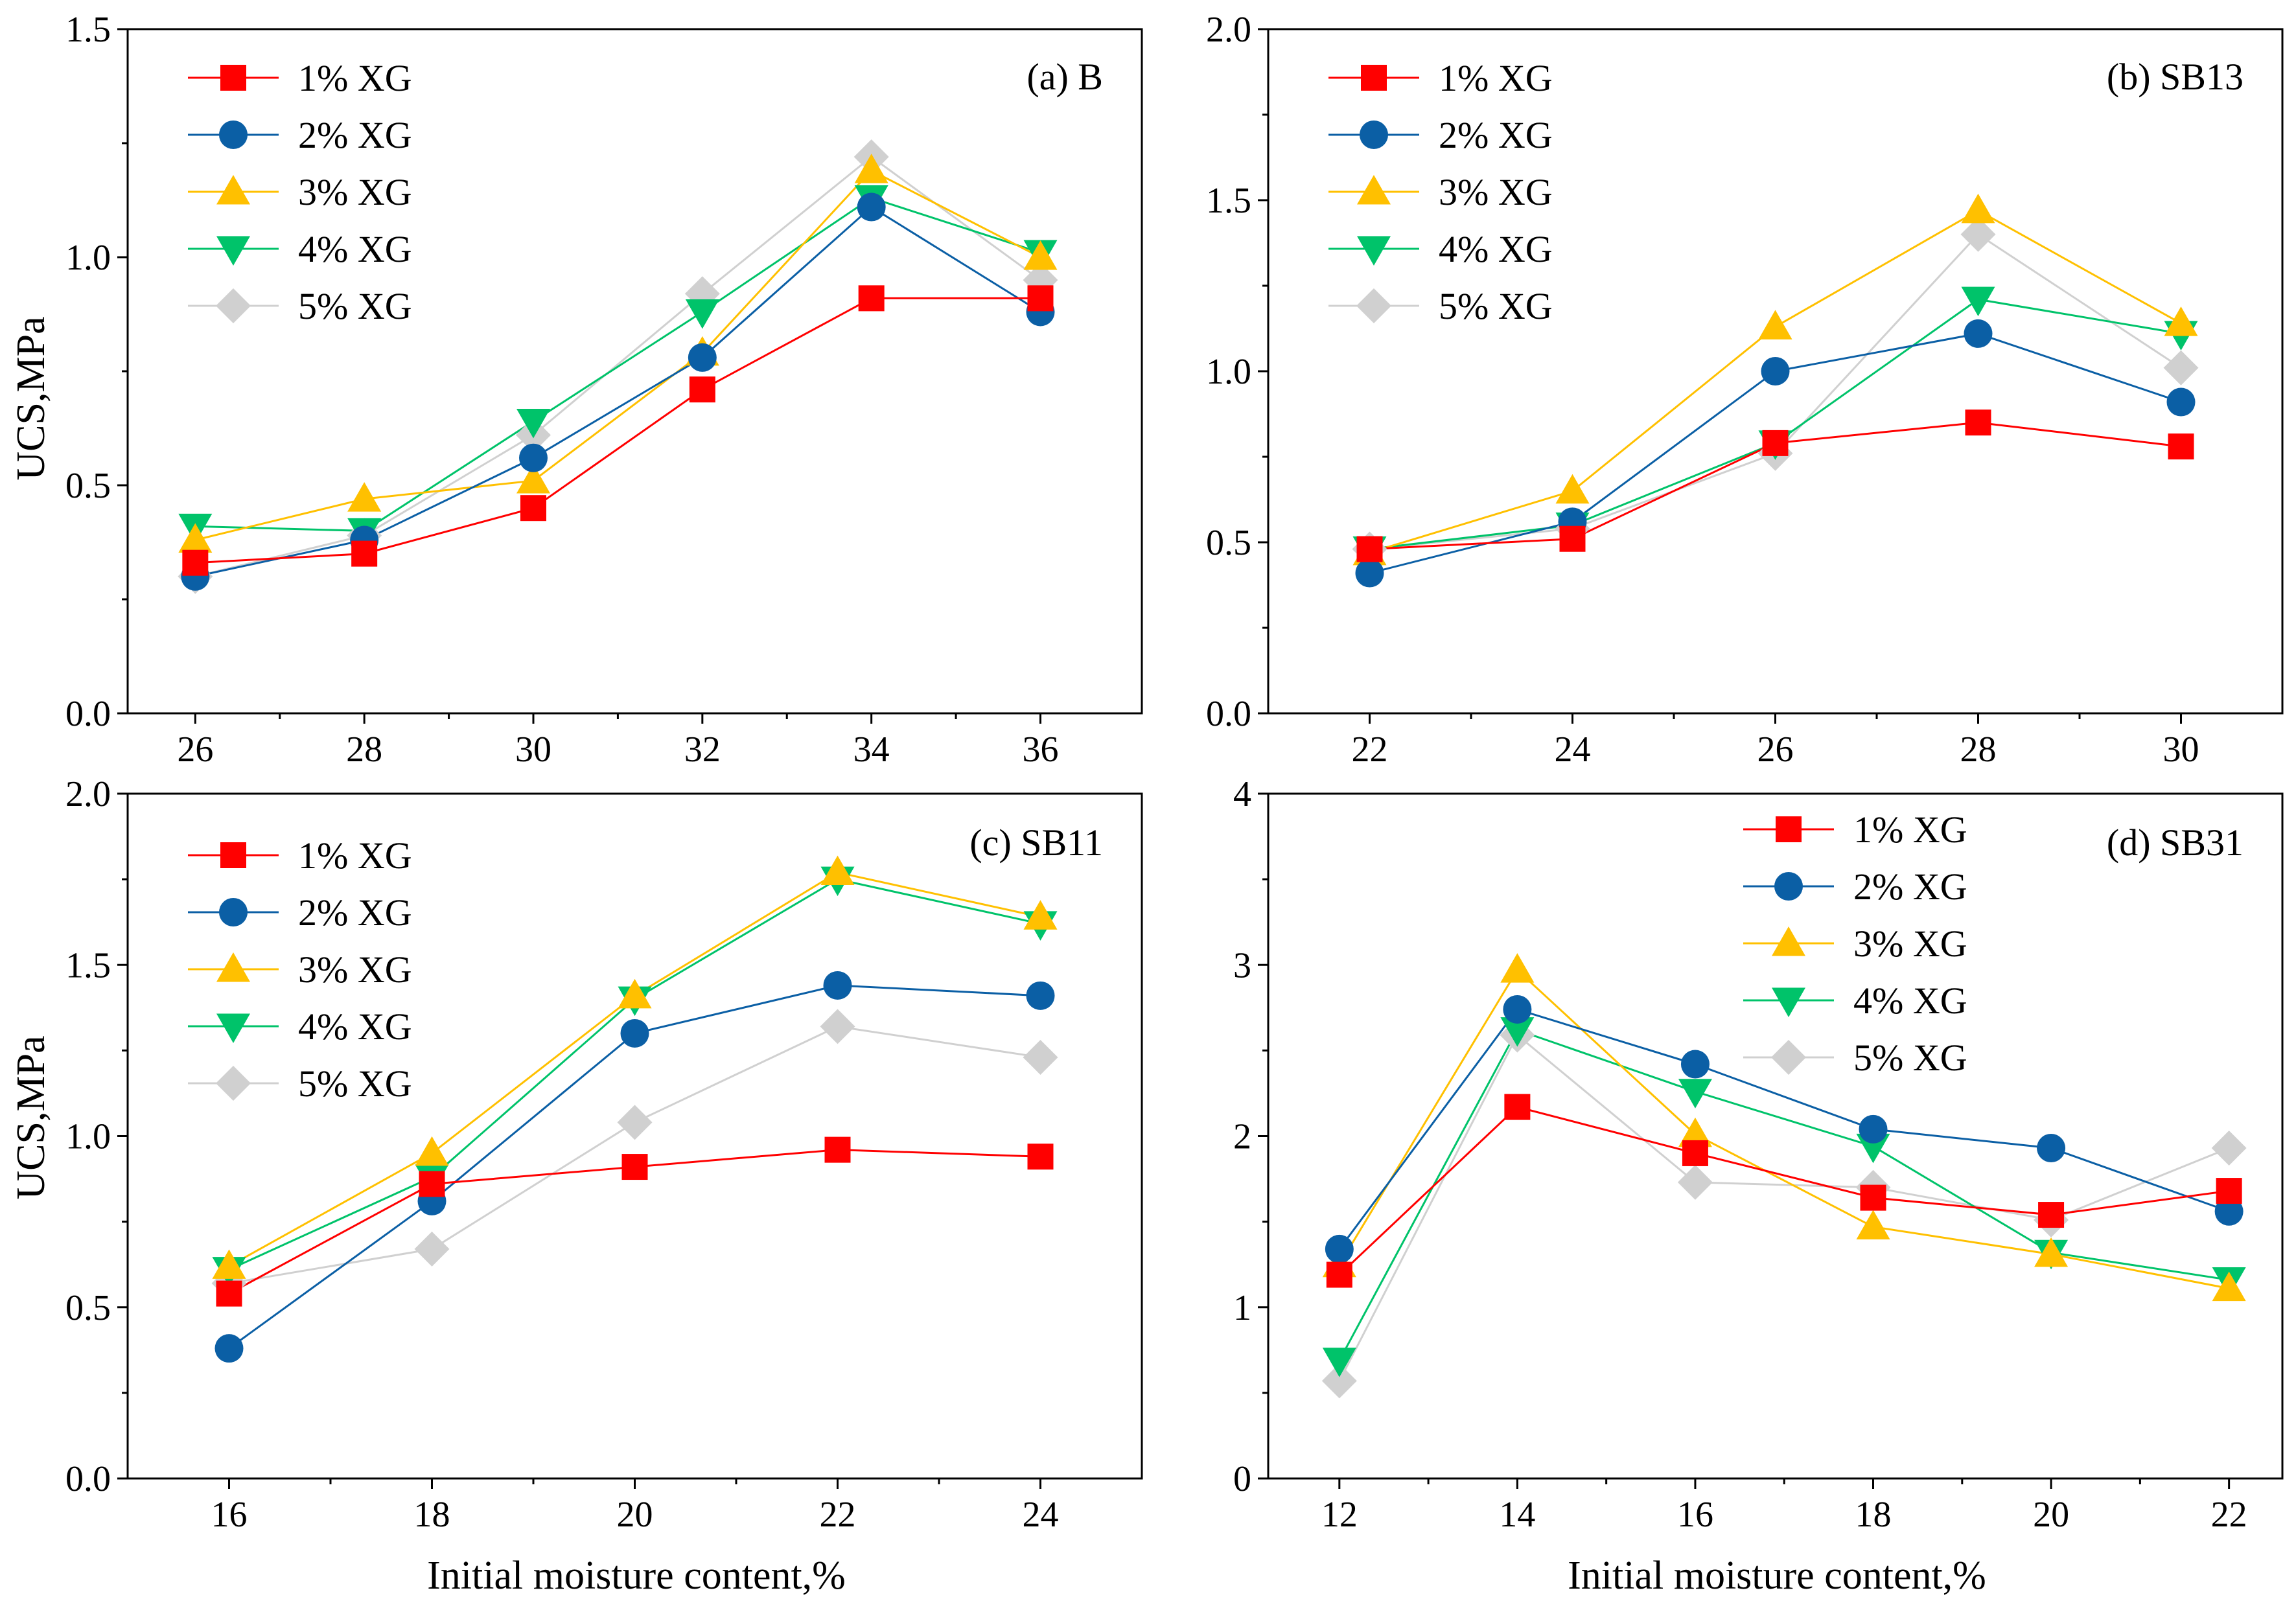 The width and height of the screenshot is (2296, 1610). What do you see at coordinates (432, 1515) in the screenshot?
I see `panel-c-x-tick-label: 18` at bounding box center [432, 1515].